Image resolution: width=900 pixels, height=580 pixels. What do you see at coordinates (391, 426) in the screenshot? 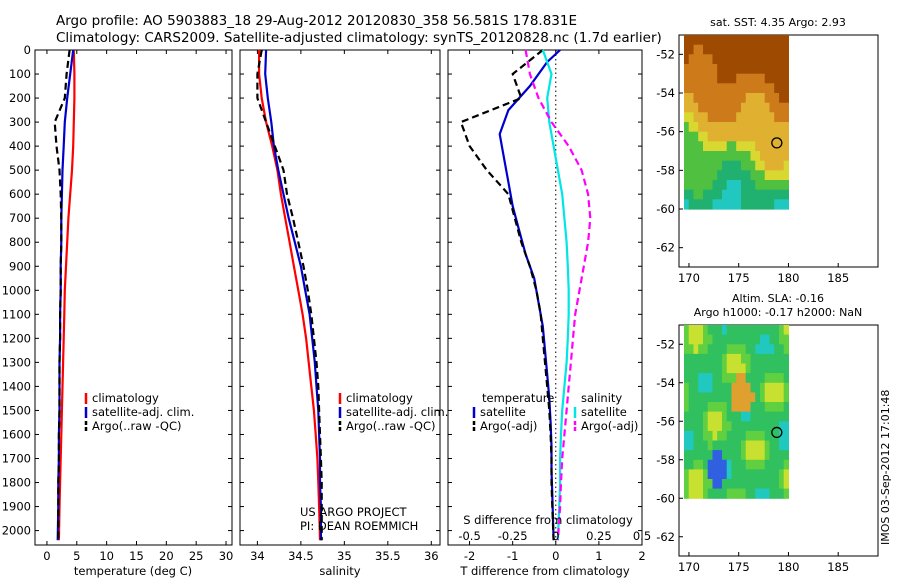
I see `salinity-legend-label: Argo(..raw -QC)` at bounding box center [391, 426].